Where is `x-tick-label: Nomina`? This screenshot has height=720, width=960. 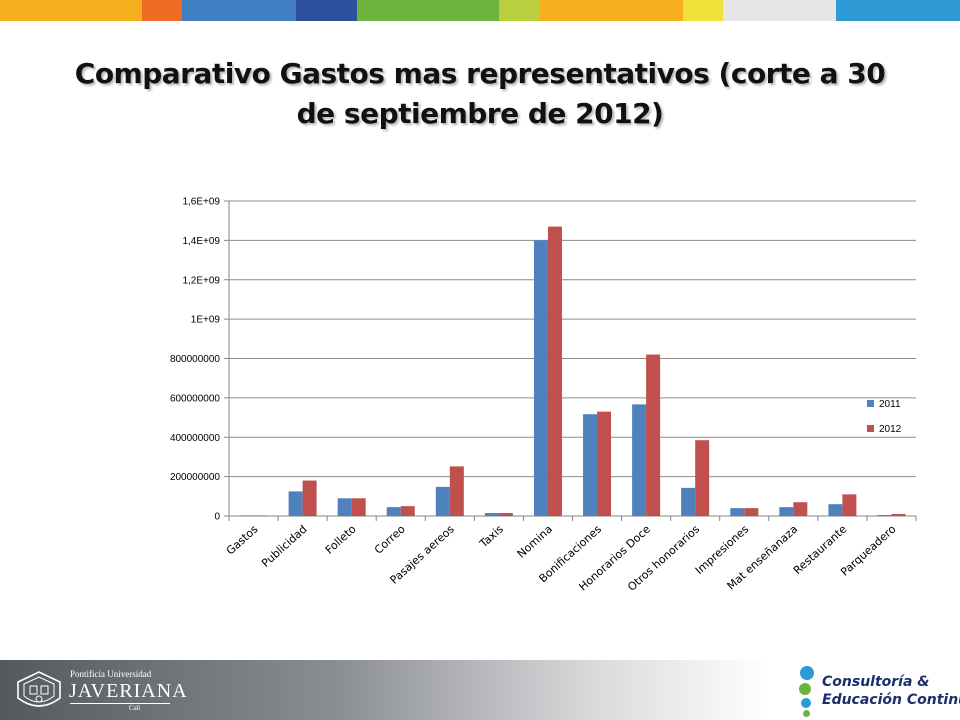 x-tick-label: Nomina is located at coordinates (535, 542).